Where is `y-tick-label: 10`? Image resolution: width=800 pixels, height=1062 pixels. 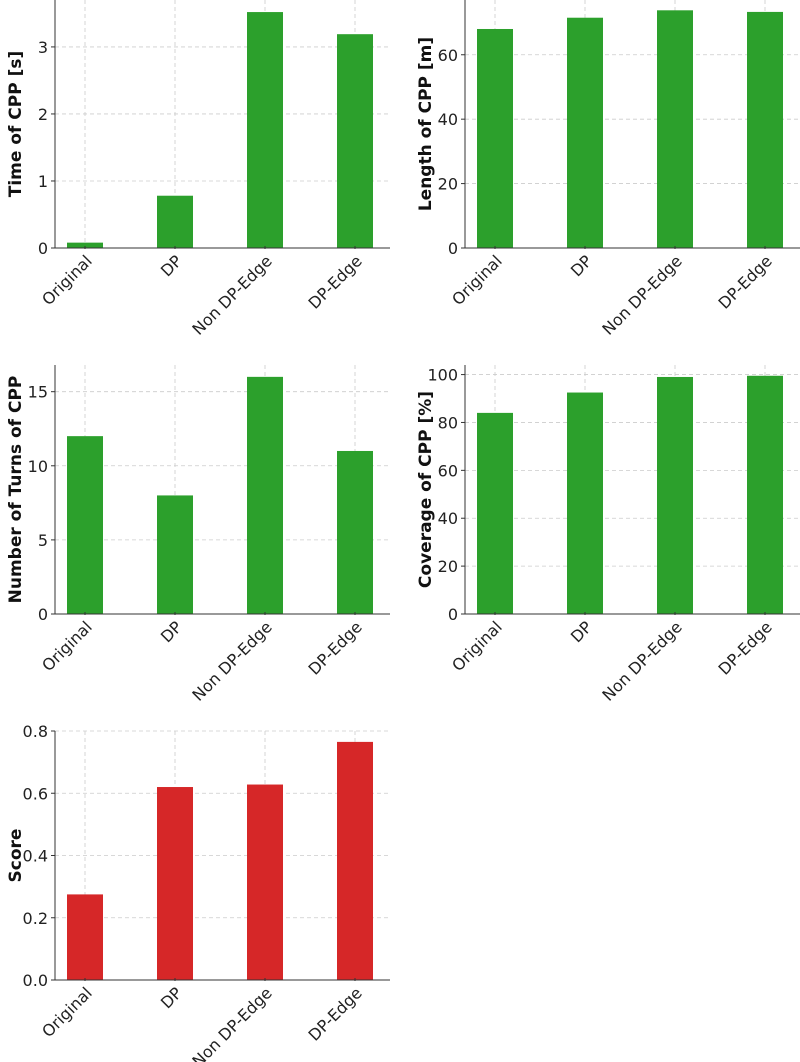
y-tick-label: 10 is located at coordinates (38, 466).